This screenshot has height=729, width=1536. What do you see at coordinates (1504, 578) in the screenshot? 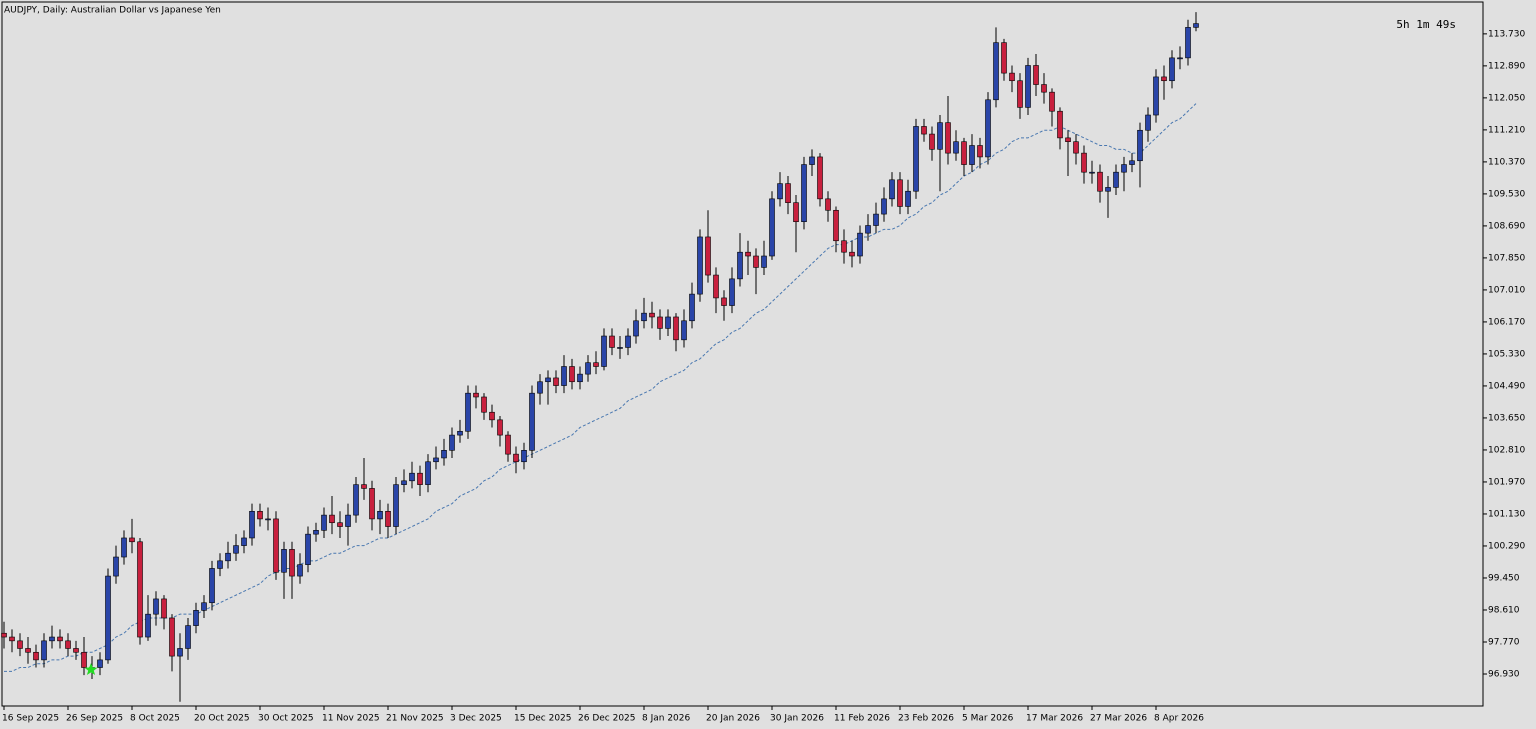
I see `y-tick-label: 99.450` at bounding box center [1504, 578].